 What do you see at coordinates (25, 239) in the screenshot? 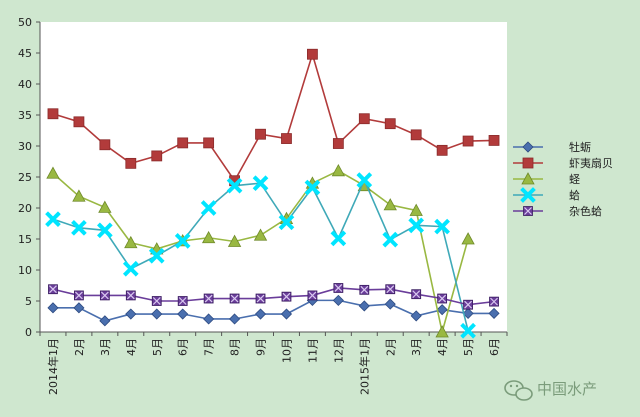
I see `y-tick-label: 15` at bounding box center [25, 239].